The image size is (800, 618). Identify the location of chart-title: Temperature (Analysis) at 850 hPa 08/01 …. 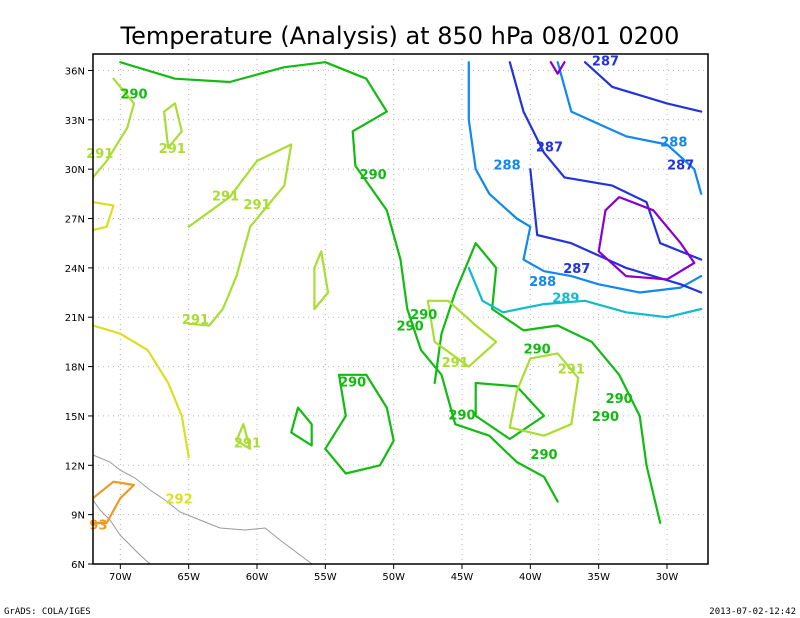
(400, 36).